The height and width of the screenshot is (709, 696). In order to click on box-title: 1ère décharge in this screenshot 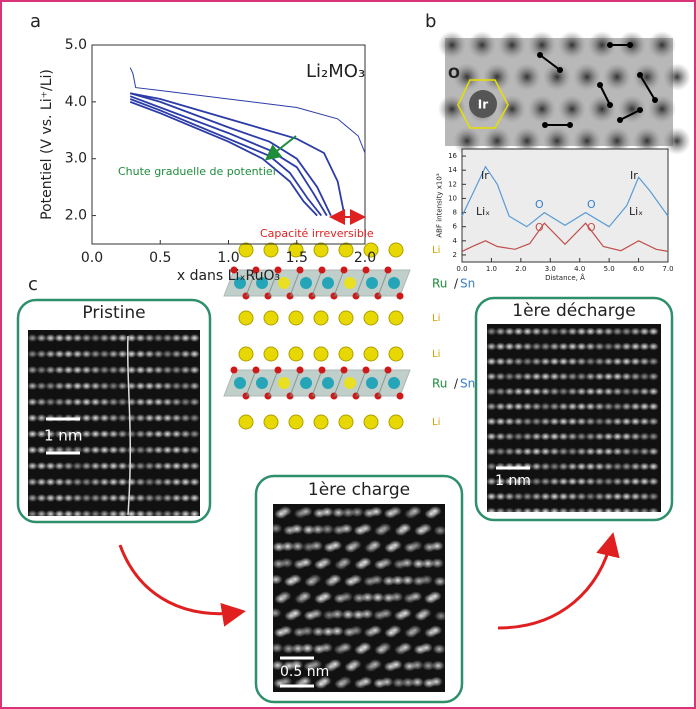, I will do `click(573, 311)`.